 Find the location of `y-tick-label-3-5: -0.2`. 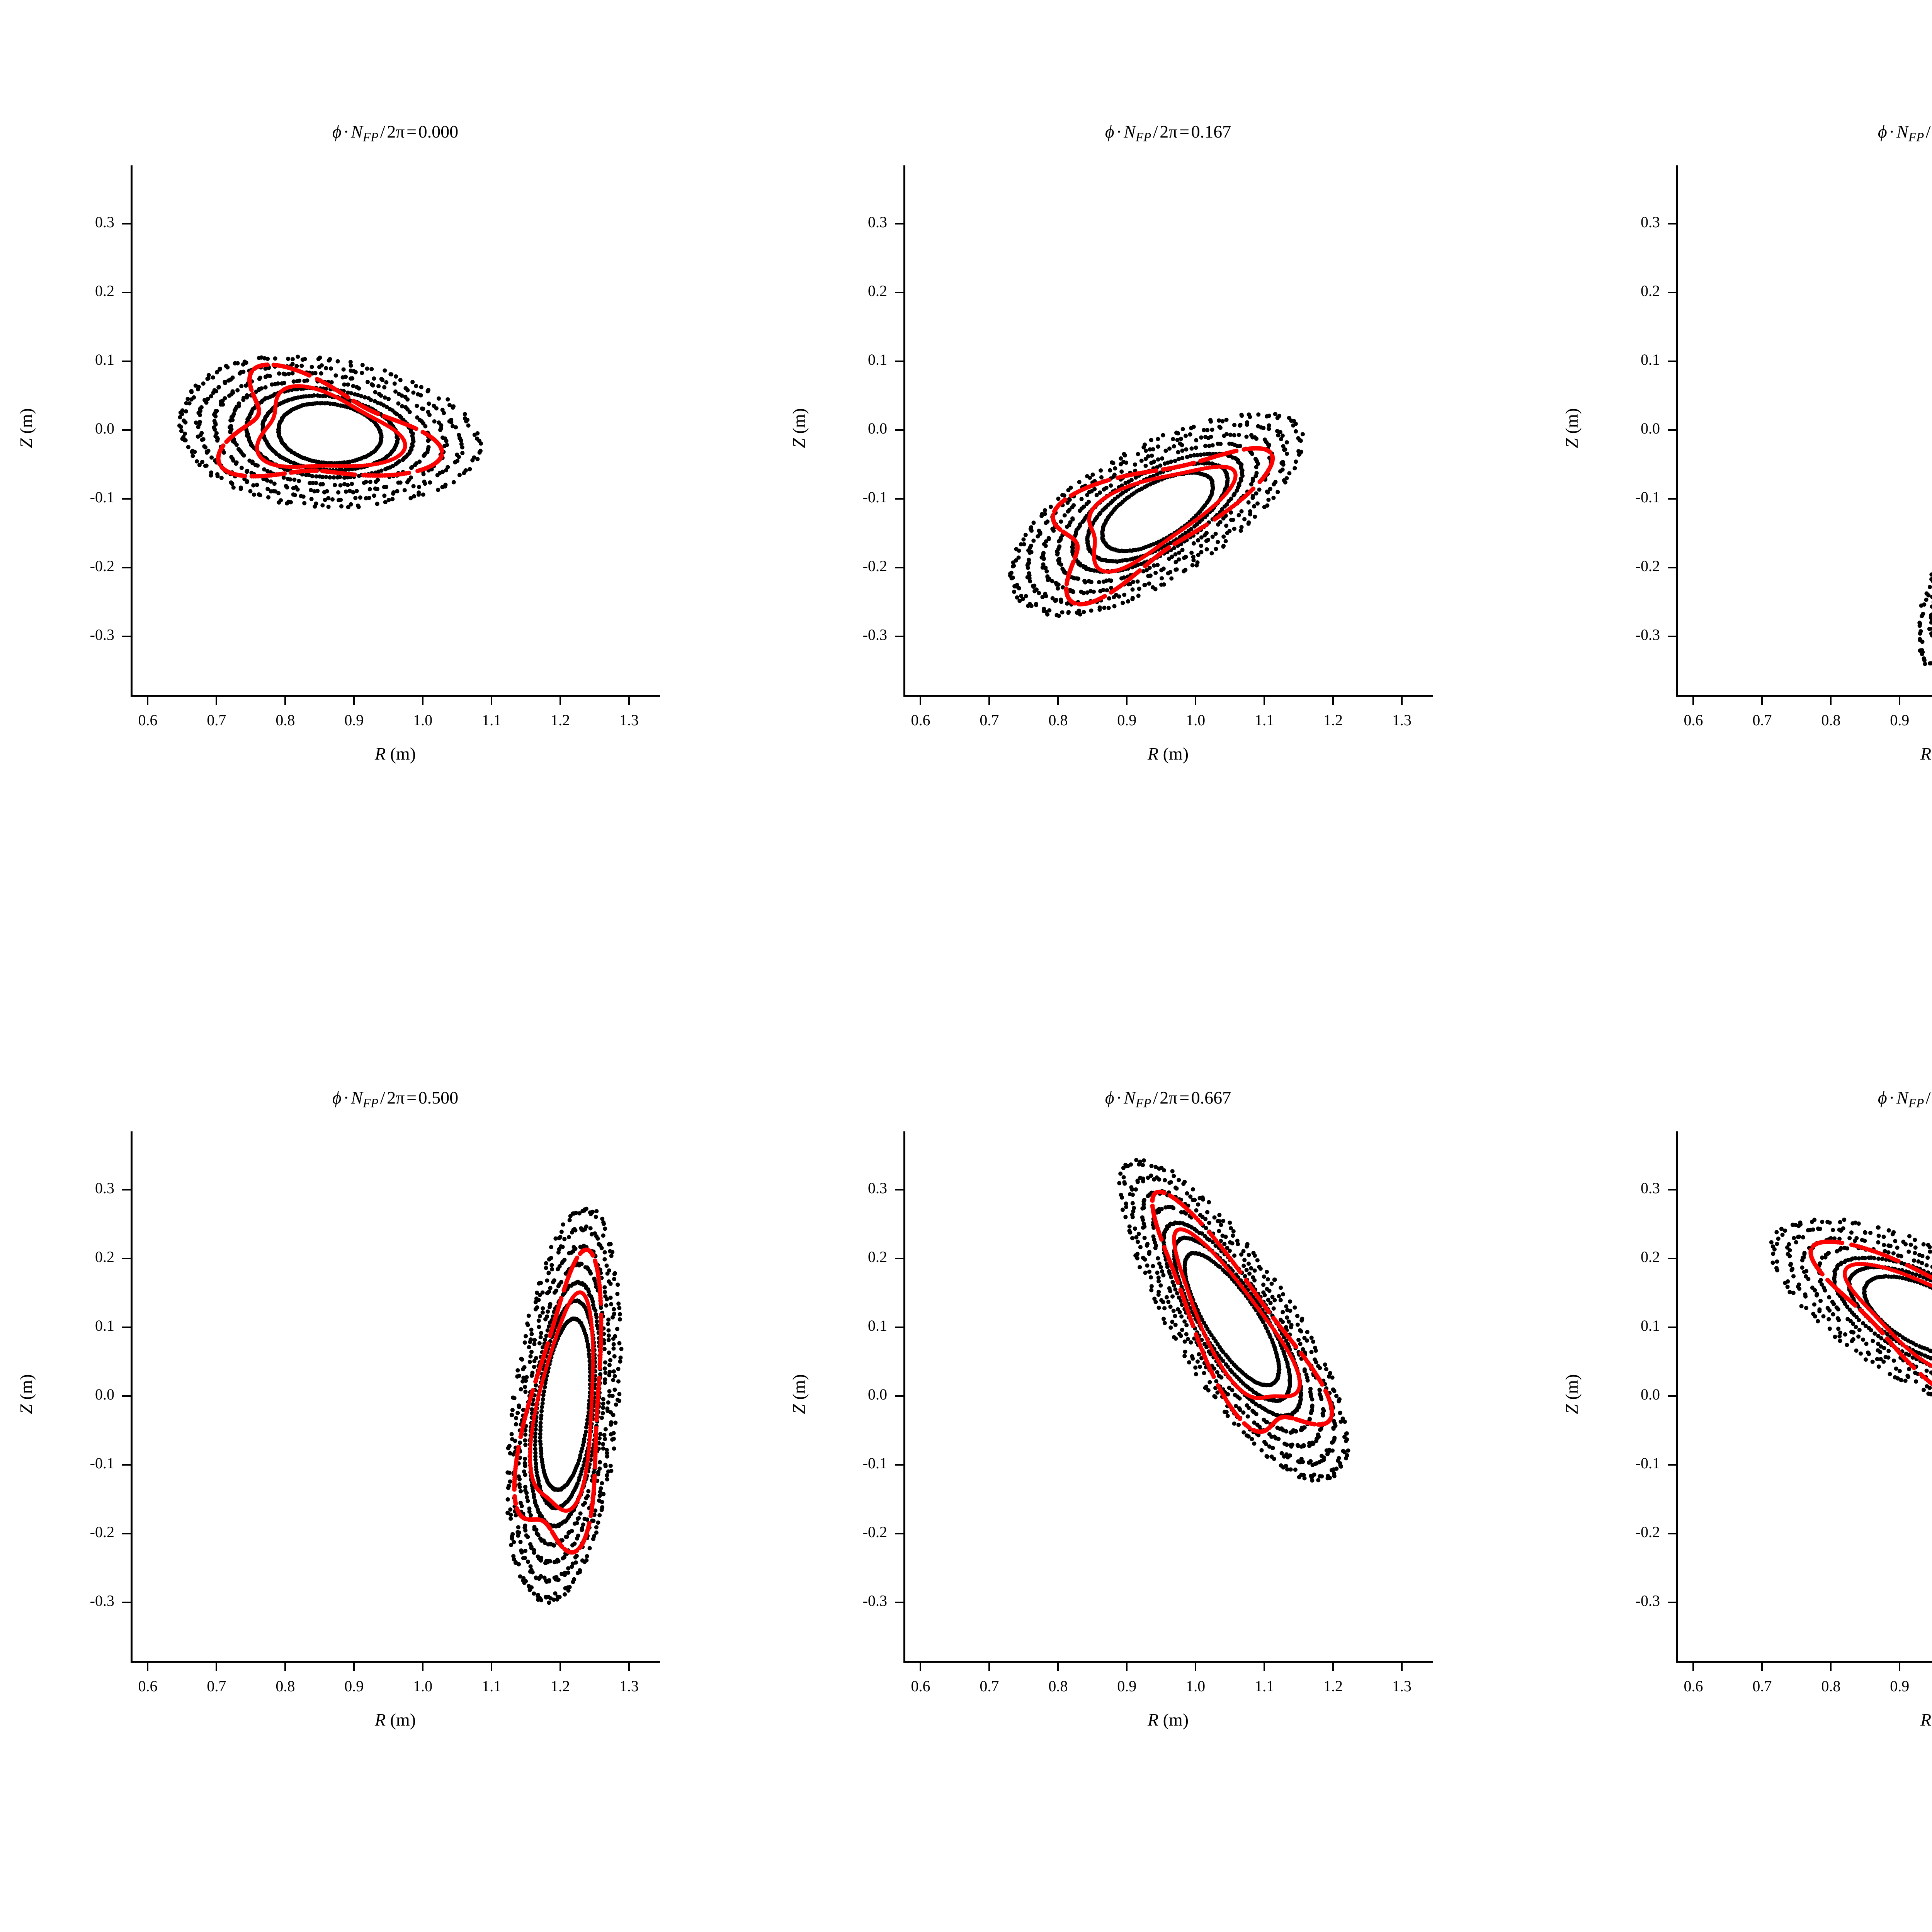

y-tick-label-3-5: -0.2 is located at coordinates (102, 1532).